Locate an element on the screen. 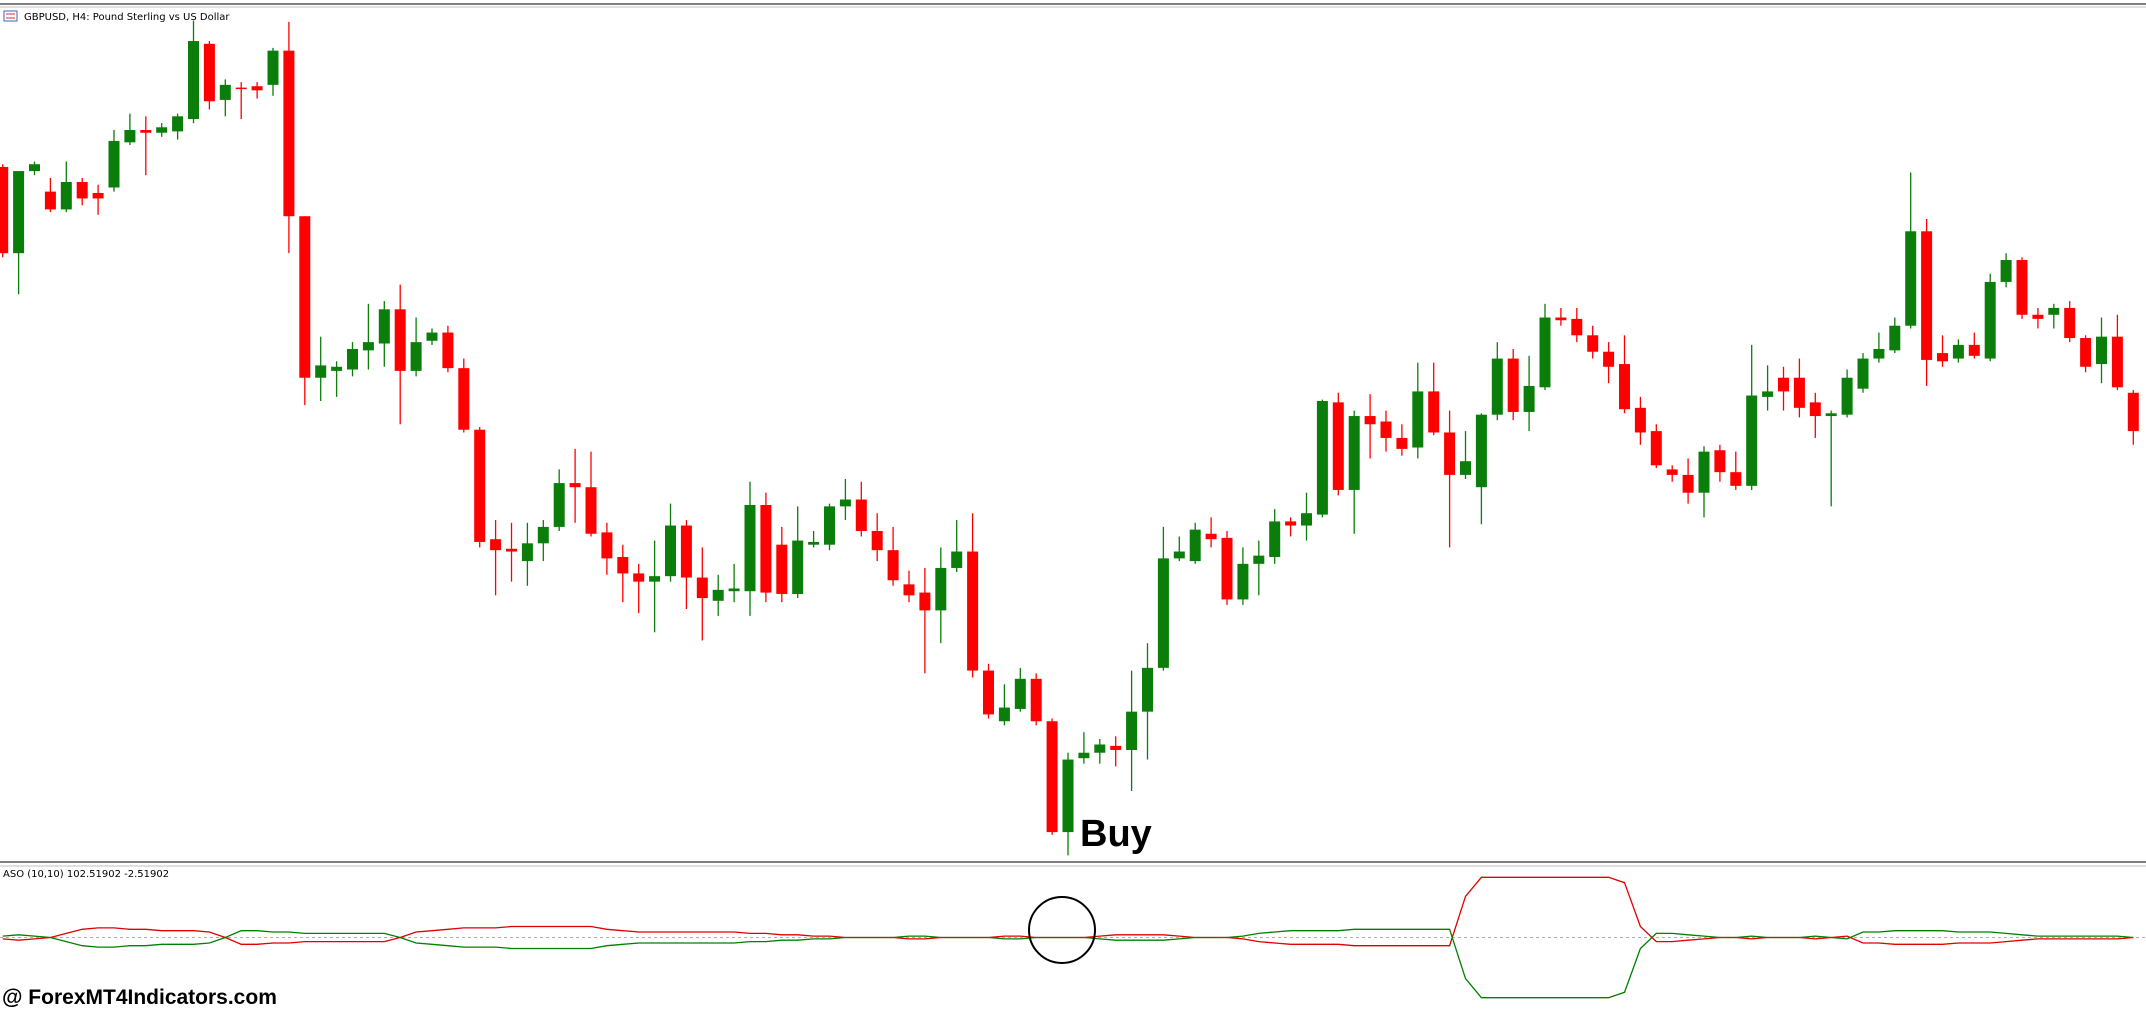 The image size is (2146, 1010). indicator-label: ASO (10,10) 102.51902 -2.51902 is located at coordinates (86, 874).